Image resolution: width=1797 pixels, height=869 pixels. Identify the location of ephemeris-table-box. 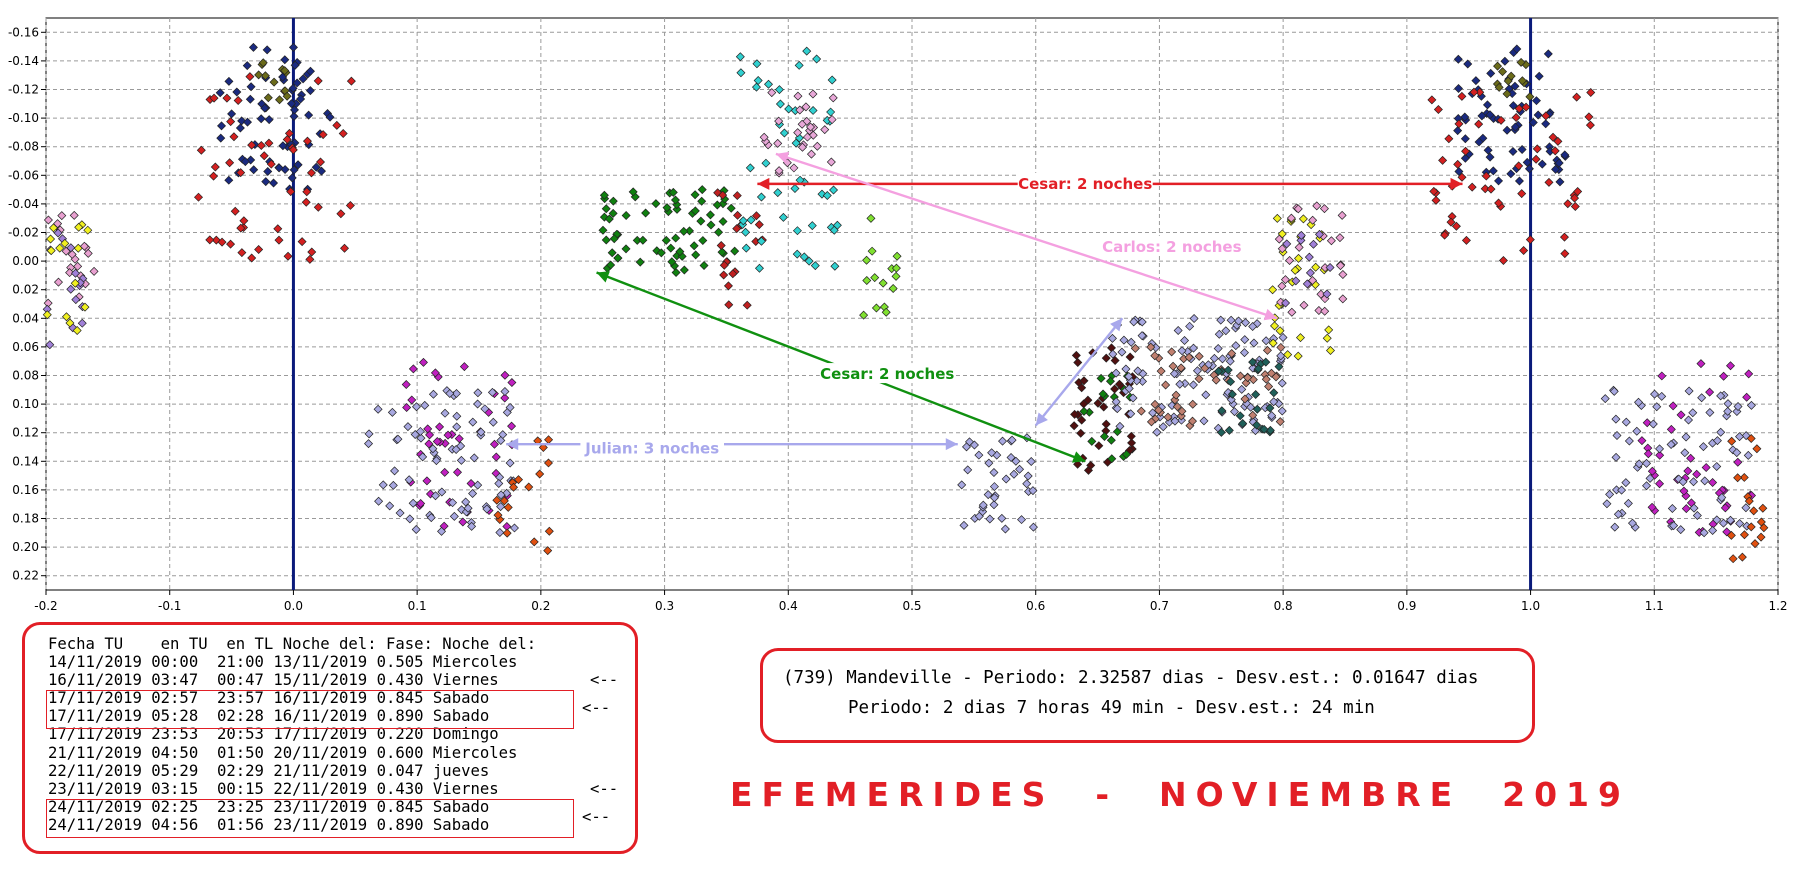
(330, 738).